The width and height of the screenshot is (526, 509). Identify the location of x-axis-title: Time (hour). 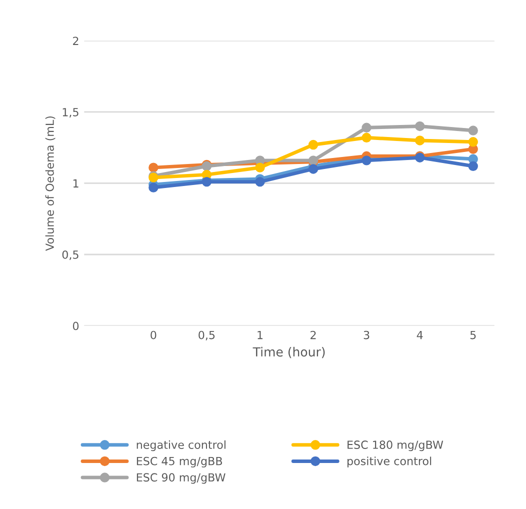
(288, 352).